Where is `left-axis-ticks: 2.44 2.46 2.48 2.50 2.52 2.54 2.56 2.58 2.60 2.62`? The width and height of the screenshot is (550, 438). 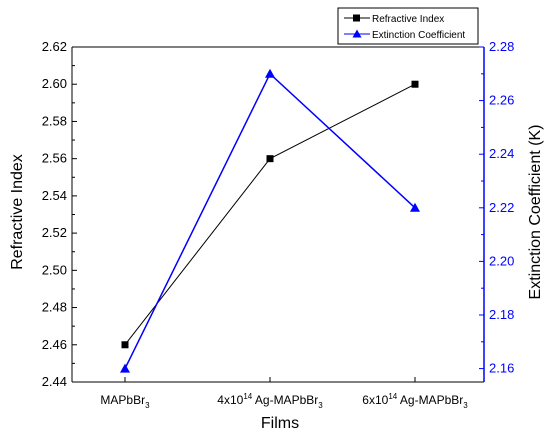
left-axis-ticks: 2.44 2.46 2.48 2.50 2.52 2.54 2.56 2.58 2.60 2.62 is located at coordinates (59, 214).